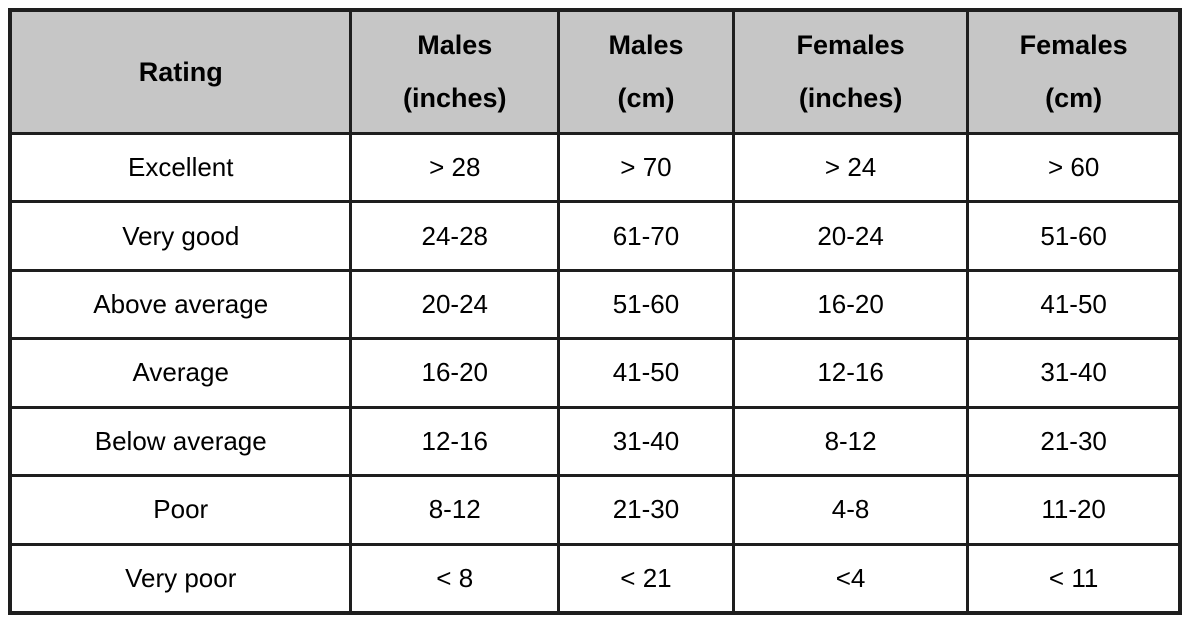 The image size is (1200, 624). Describe the element at coordinates (647, 304) in the screenshot. I see `cell-males-cm: 51-60` at that location.